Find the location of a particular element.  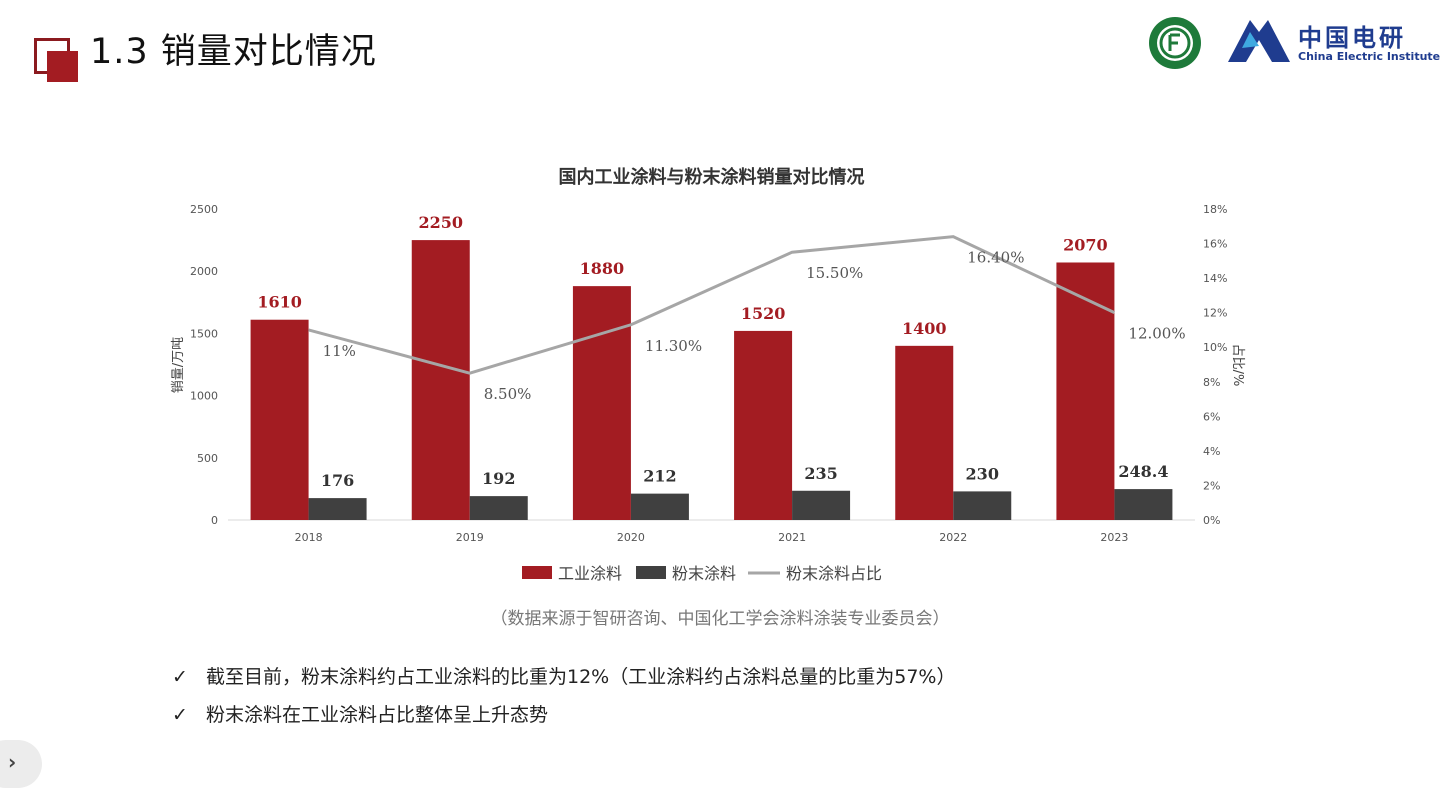

line-data-label: 15.50% is located at coordinates (834, 273).